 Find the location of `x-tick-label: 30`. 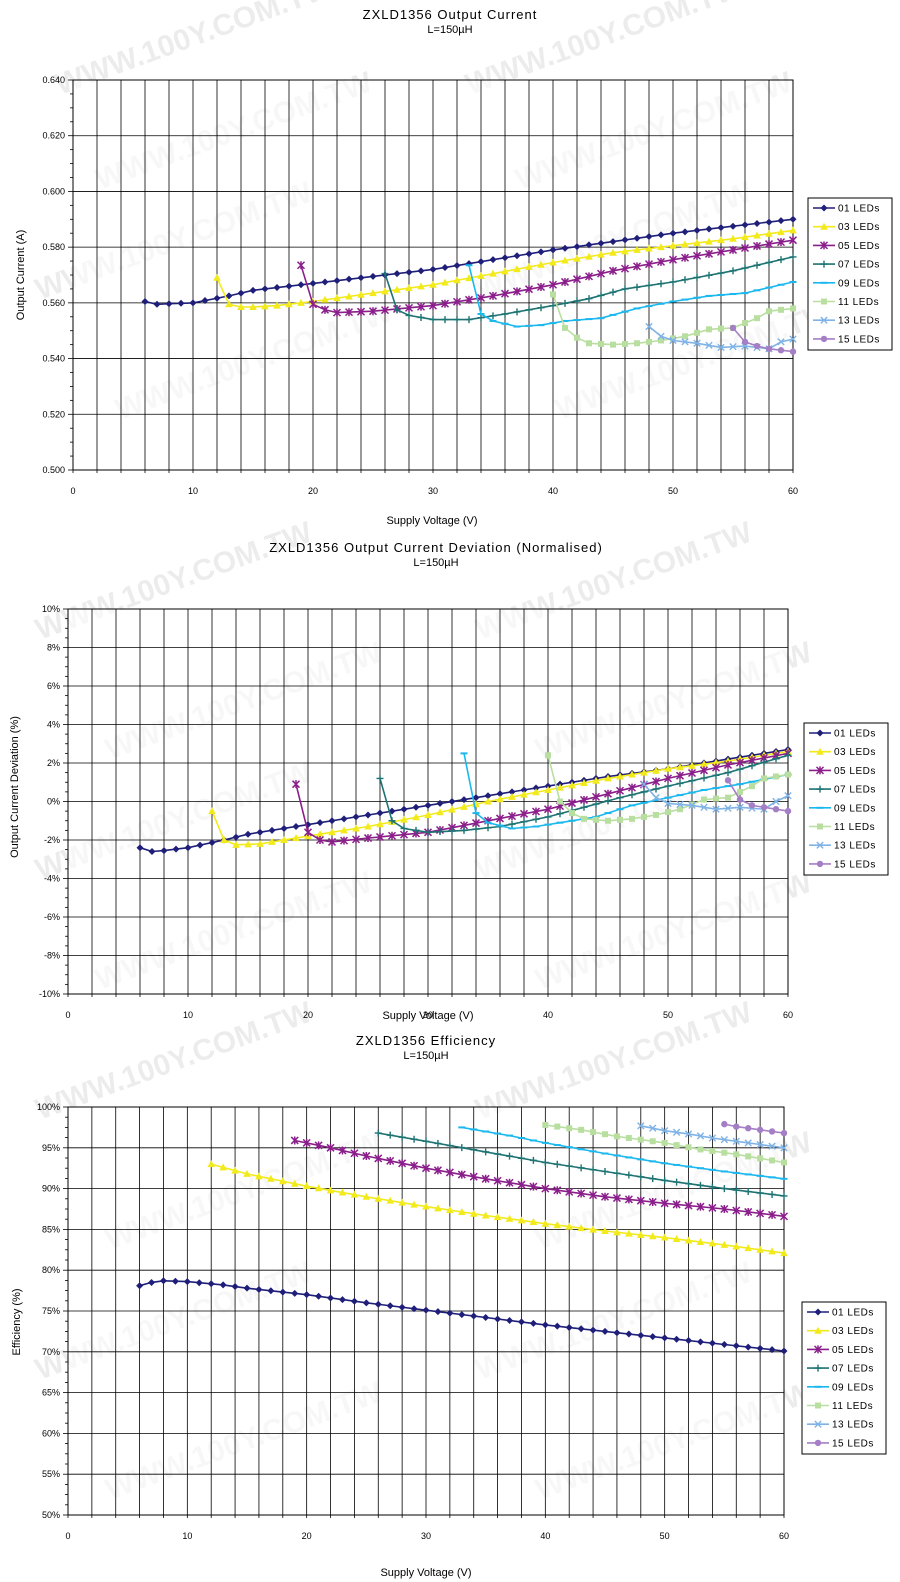

x-tick-label: 30 is located at coordinates (428, 1015).